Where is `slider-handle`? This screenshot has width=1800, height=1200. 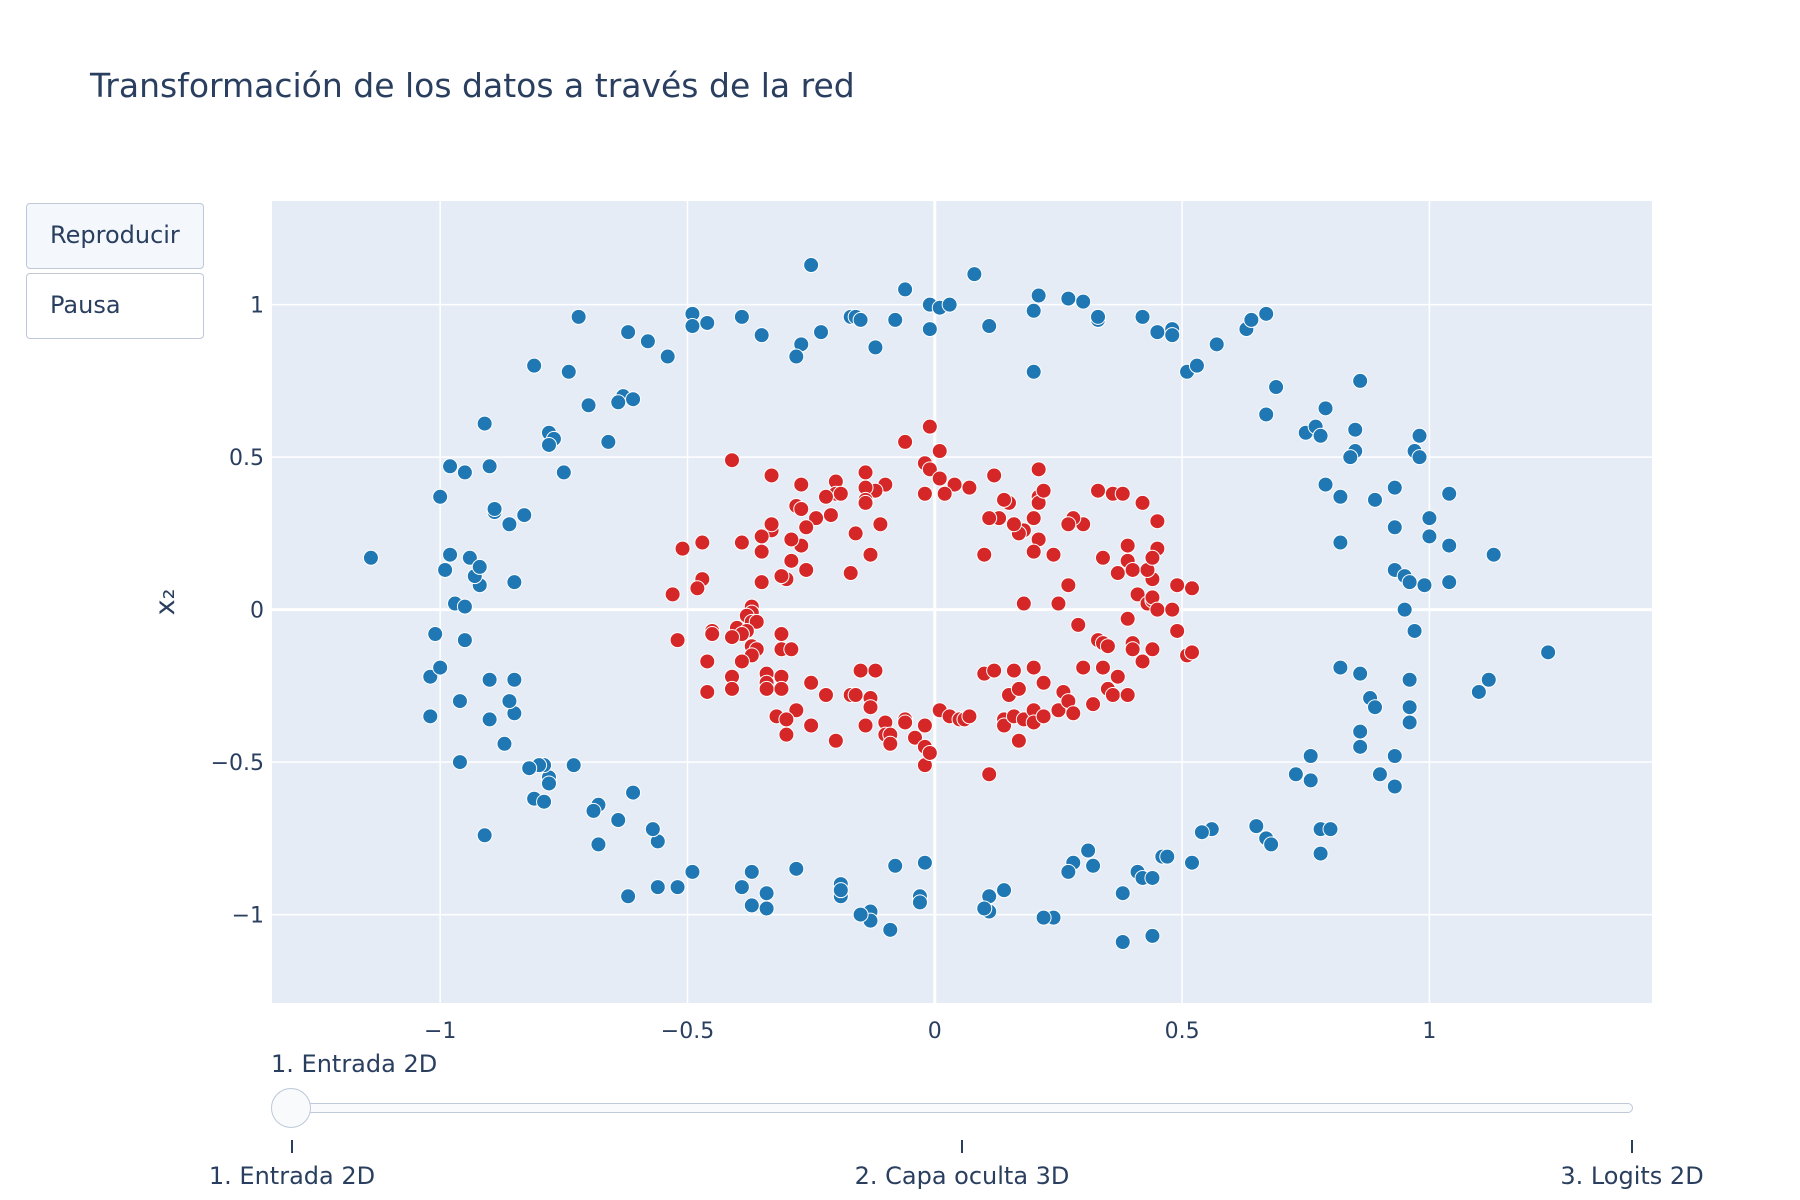 slider-handle is located at coordinates (291, 1108).